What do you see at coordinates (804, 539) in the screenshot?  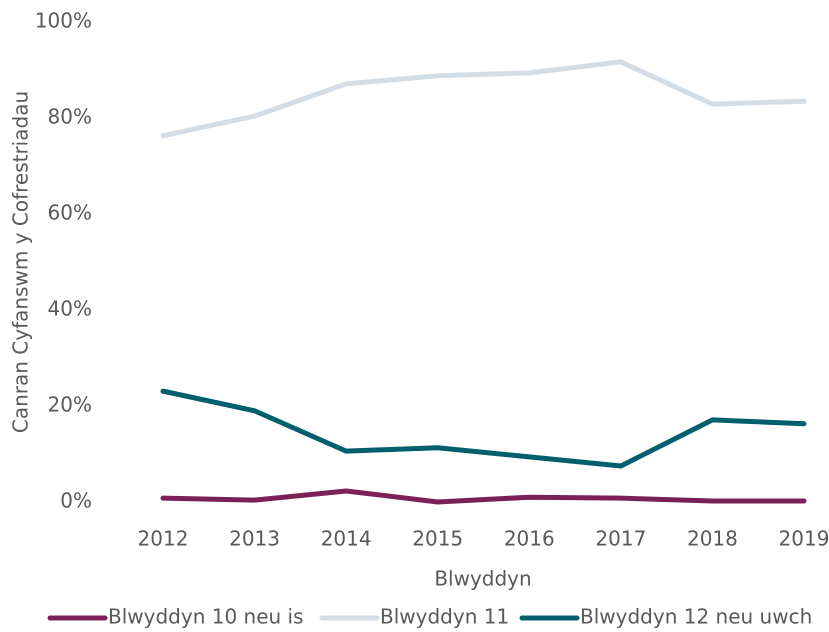 I see `x-tick-label: 2019` at bounding box center [804, 539].